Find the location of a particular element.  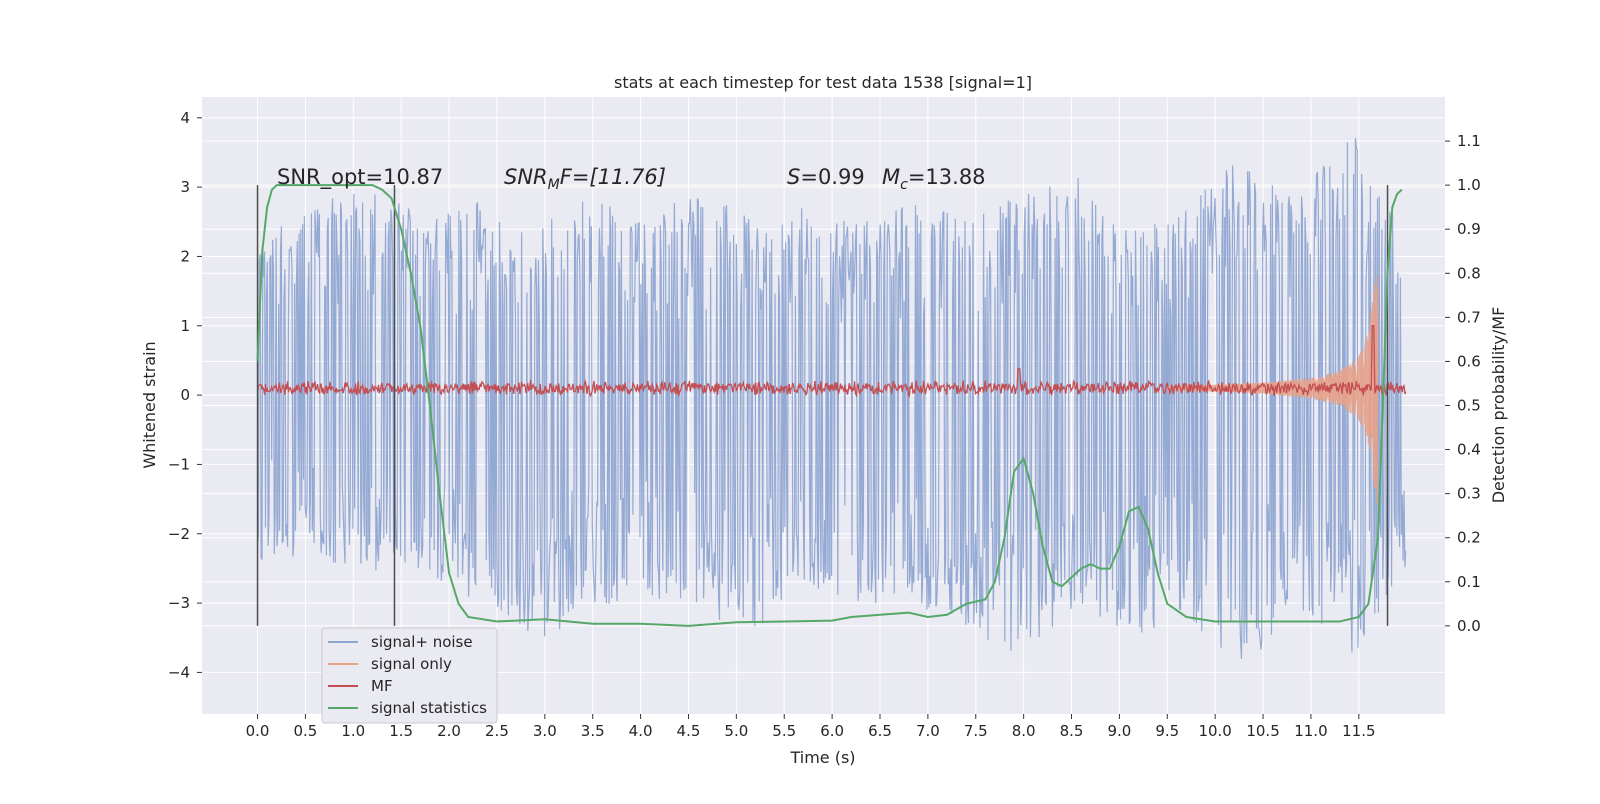

y-axis-right-label: Detection probability/MF is located at coordinates (1498, 405).